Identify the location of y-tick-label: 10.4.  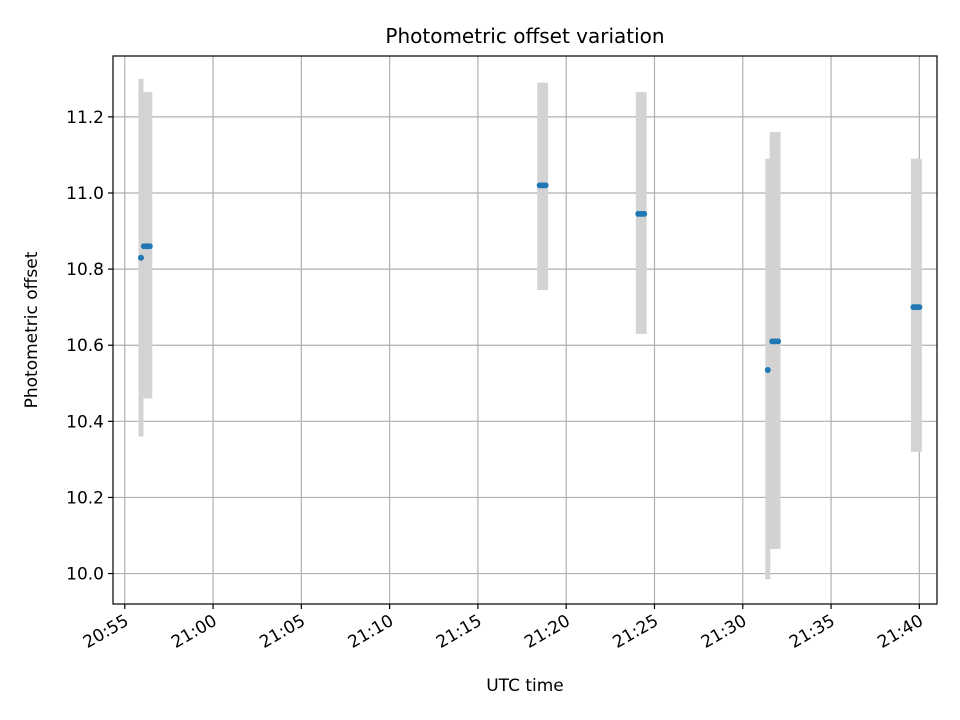
(85, 422).